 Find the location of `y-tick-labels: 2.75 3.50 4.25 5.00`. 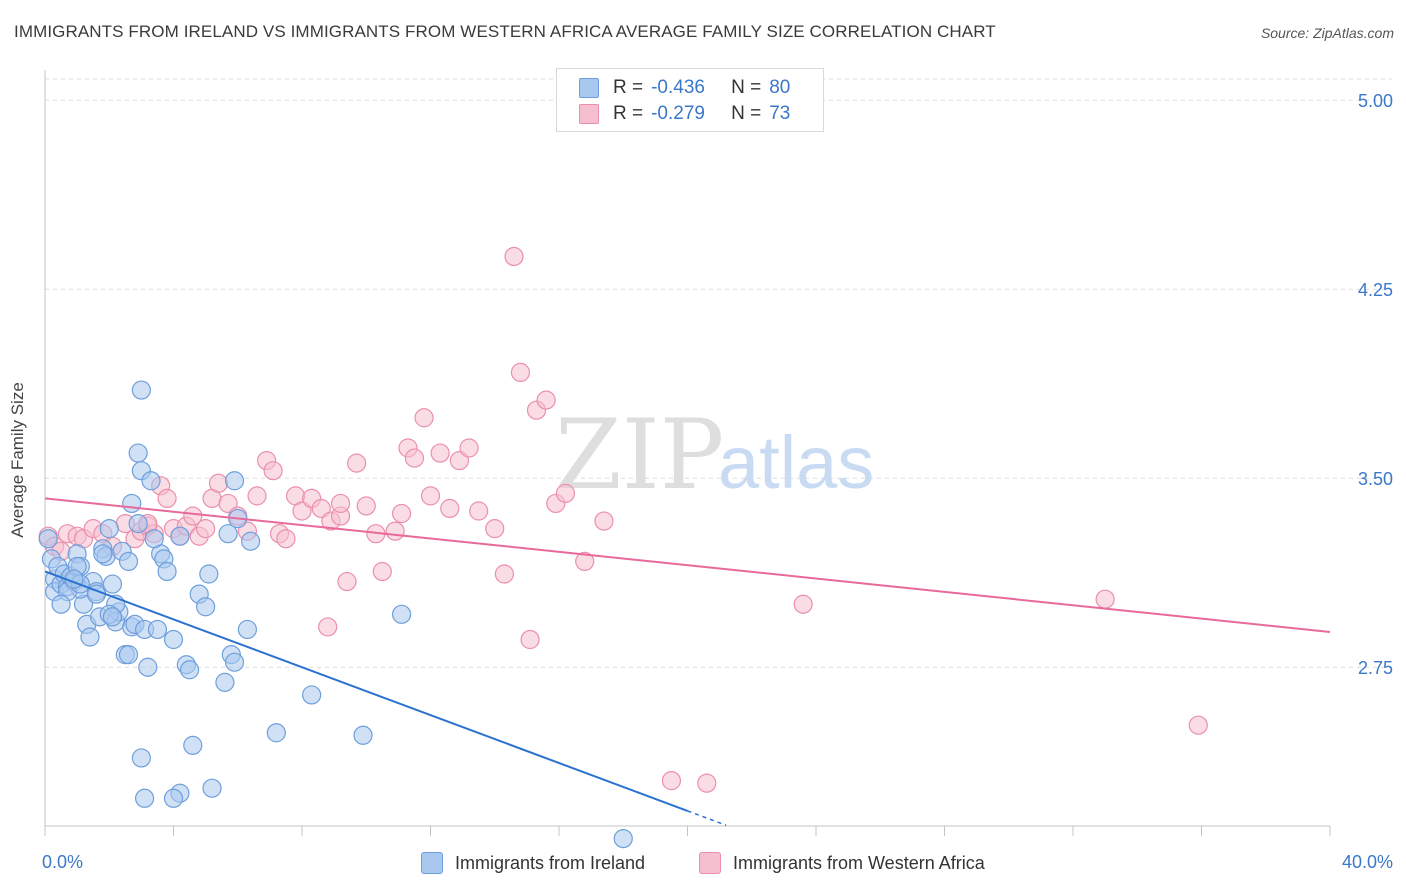

y-tick-labels: 2.75 3.50 4.25 5.00 is located at coordinates (1375, 384).